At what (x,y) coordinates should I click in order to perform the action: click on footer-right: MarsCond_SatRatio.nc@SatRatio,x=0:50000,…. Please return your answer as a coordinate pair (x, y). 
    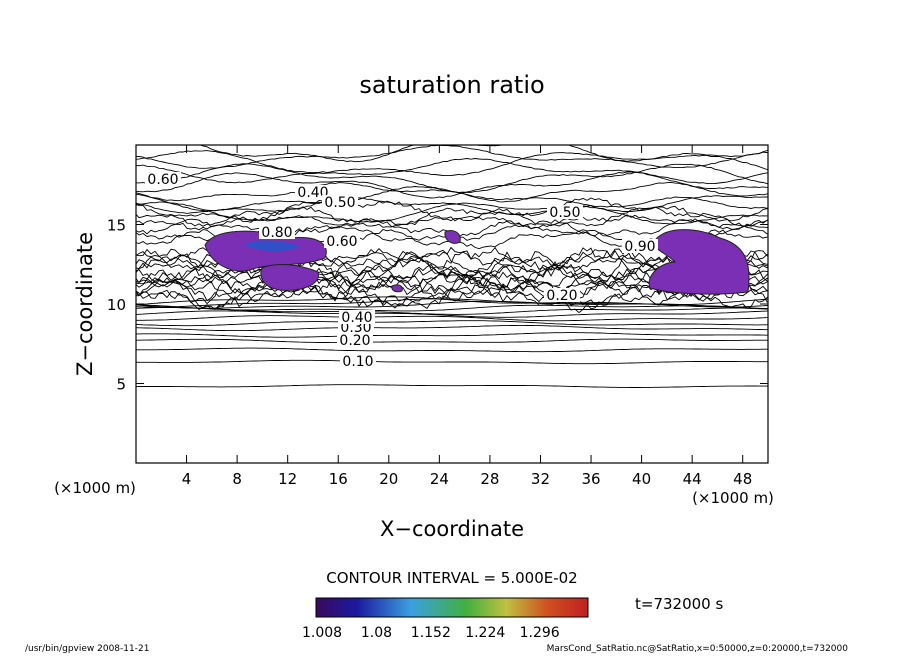
    Looking at the image, I should click on (698, 649).